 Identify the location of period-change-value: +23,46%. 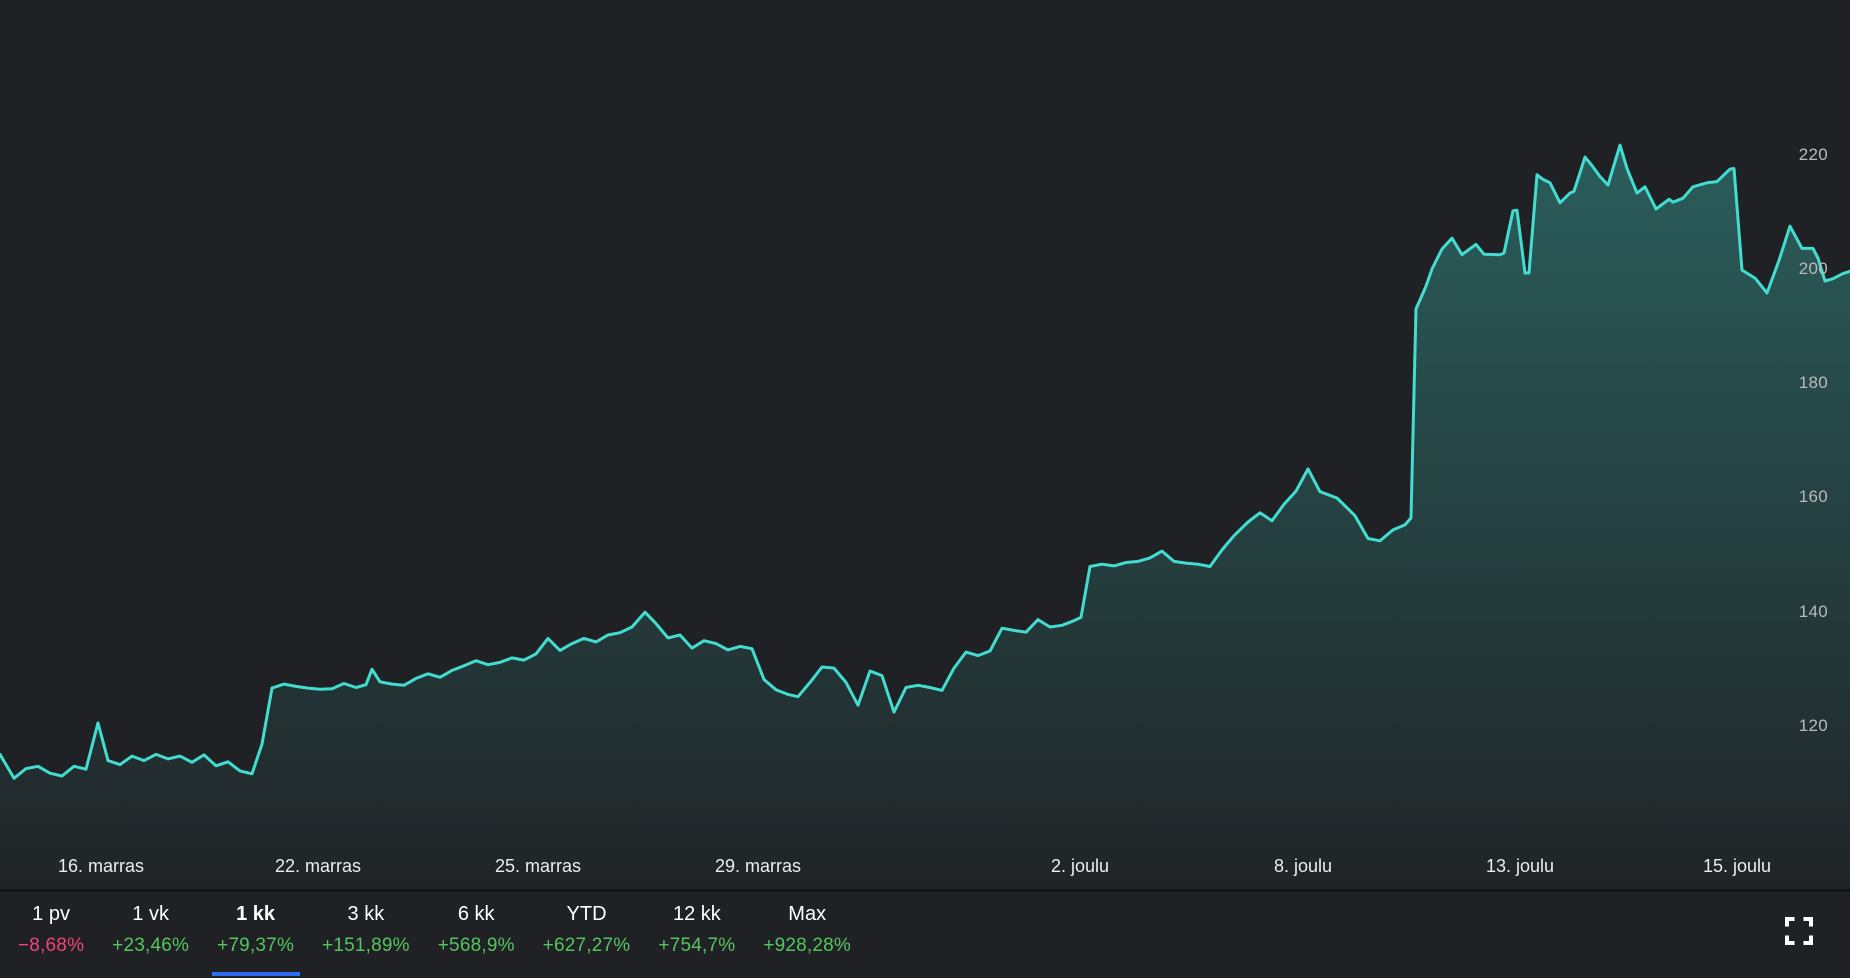
(151, 945).